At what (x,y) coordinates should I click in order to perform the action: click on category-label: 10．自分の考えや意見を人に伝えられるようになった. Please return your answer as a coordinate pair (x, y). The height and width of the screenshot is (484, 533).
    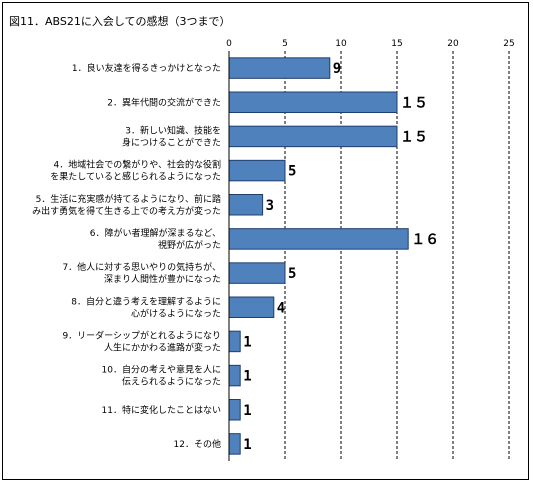
    Looking at the image, I should click on (161, 376).